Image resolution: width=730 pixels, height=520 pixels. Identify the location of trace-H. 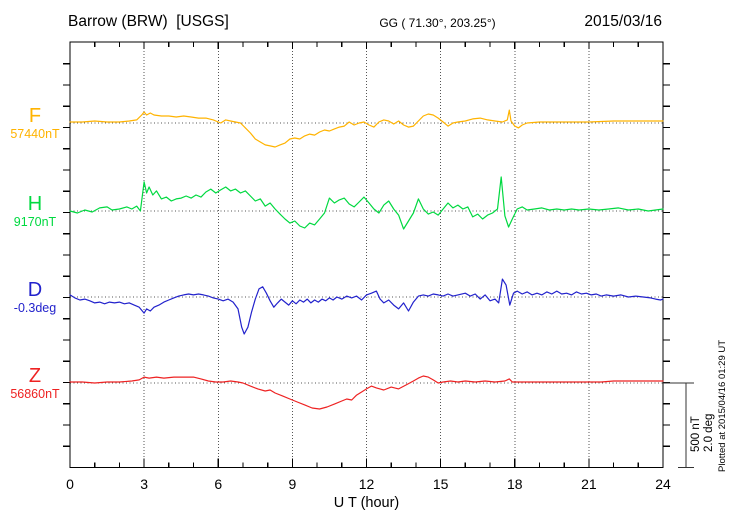
(366, 203).